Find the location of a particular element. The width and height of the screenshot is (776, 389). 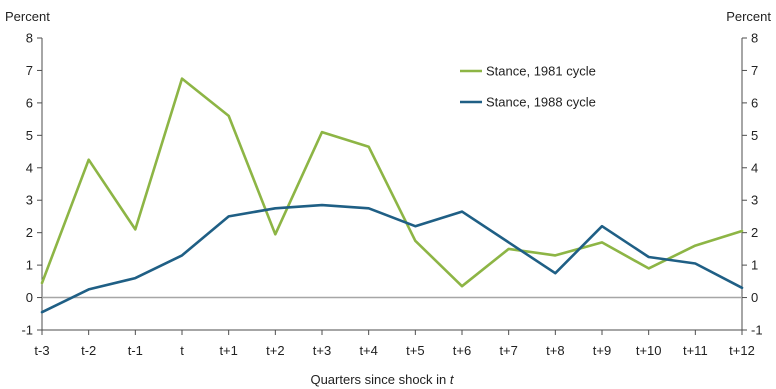

y-tick-label-left: 5 is located at coordinates (29, 135).